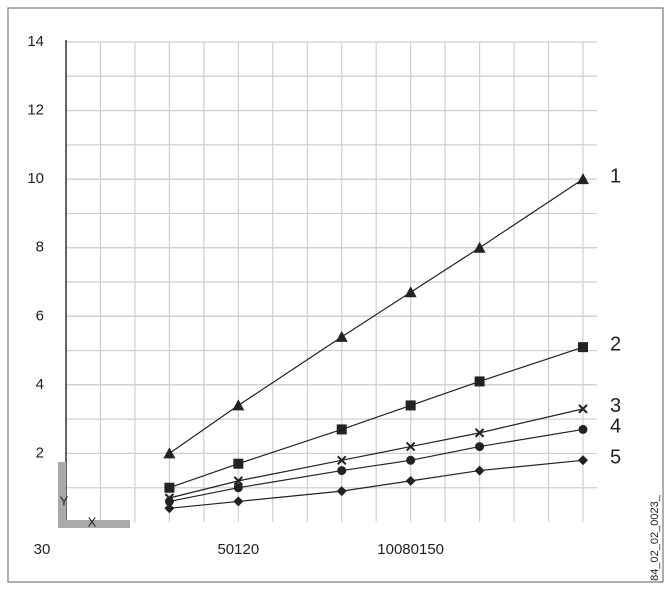 Image resolution: width=671 pixels, height=590 pixels. Describe the element at coordinates (92, 521) in the screenshot. I see `x-axis-icon-label: X` at that location.